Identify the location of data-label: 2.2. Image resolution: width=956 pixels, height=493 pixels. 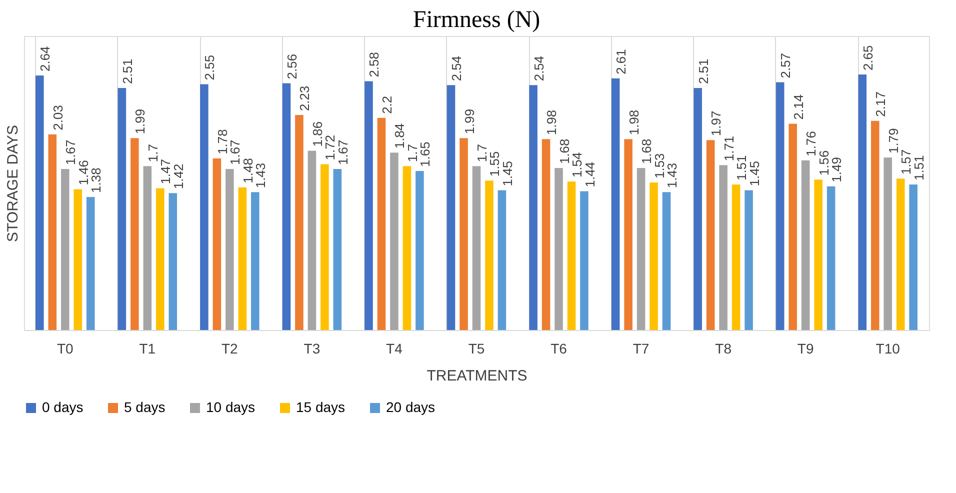
(386, 105).